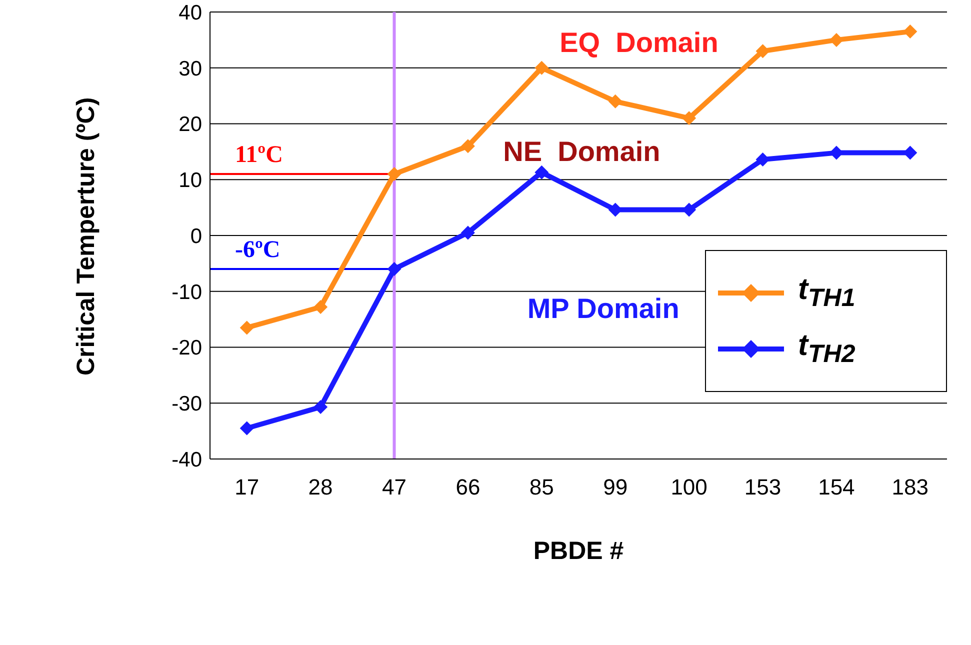  I want to click on legend-label: t$_{TH1}$, so click(827, 293).